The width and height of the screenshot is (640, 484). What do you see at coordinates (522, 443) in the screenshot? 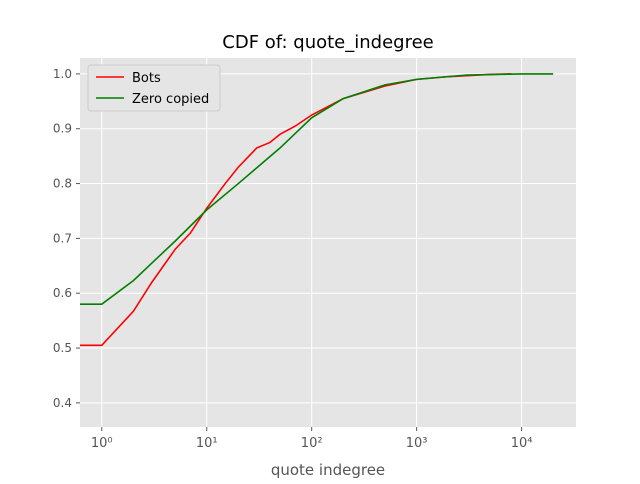
I see `x-tick-label: 10⁴` at bounding box center [522, 443].